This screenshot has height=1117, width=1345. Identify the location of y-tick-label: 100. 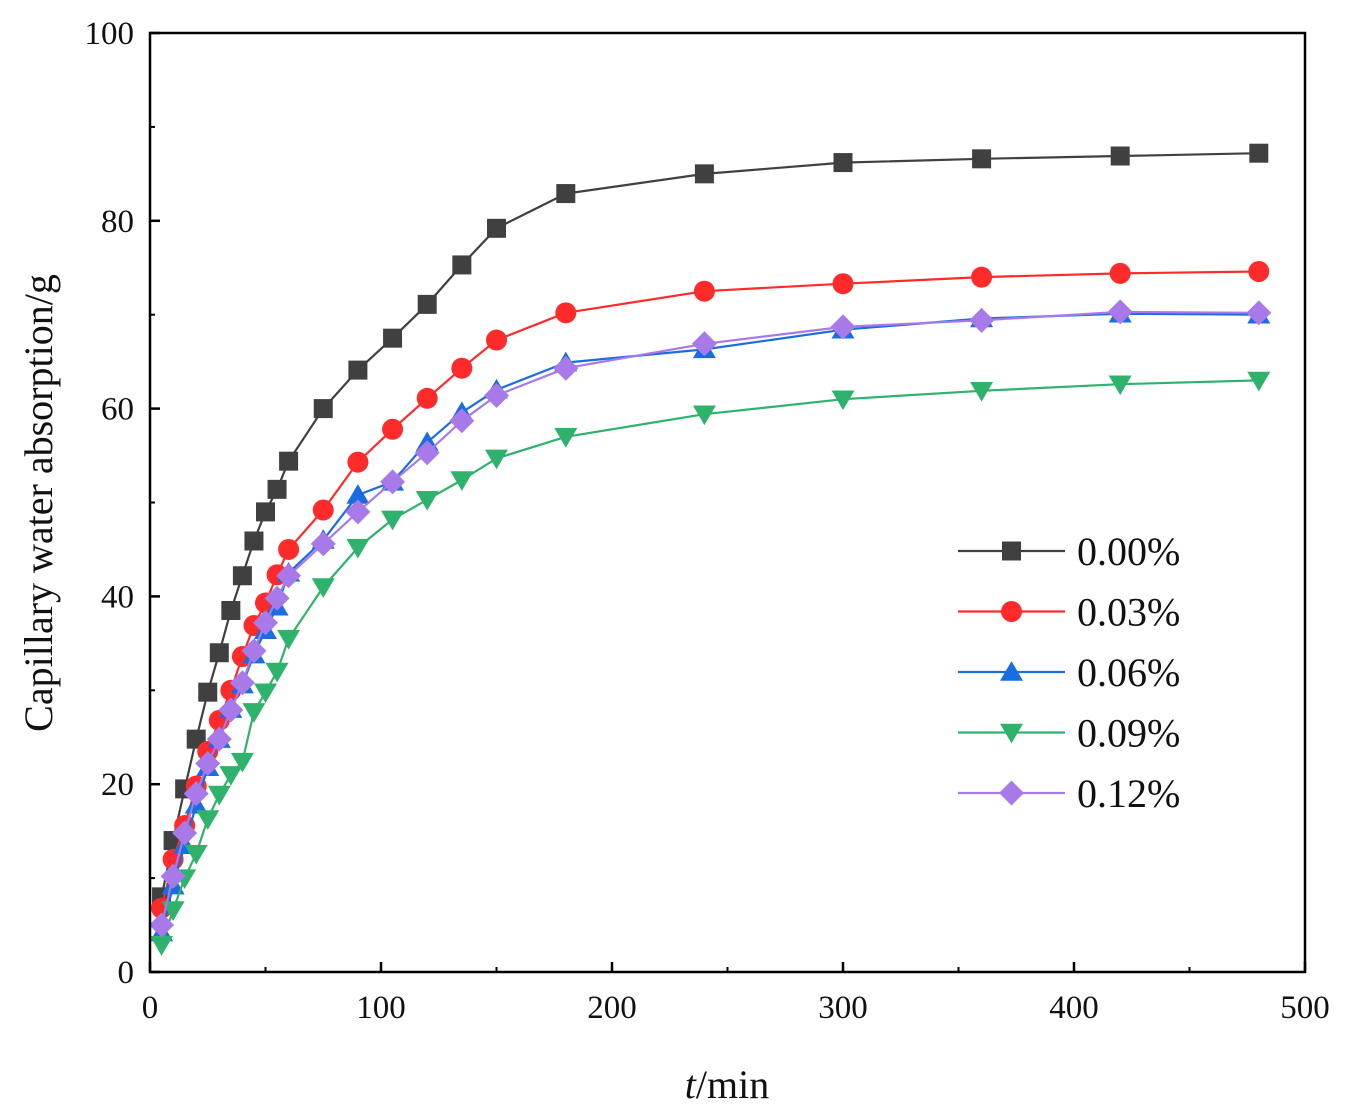
(110, 34).